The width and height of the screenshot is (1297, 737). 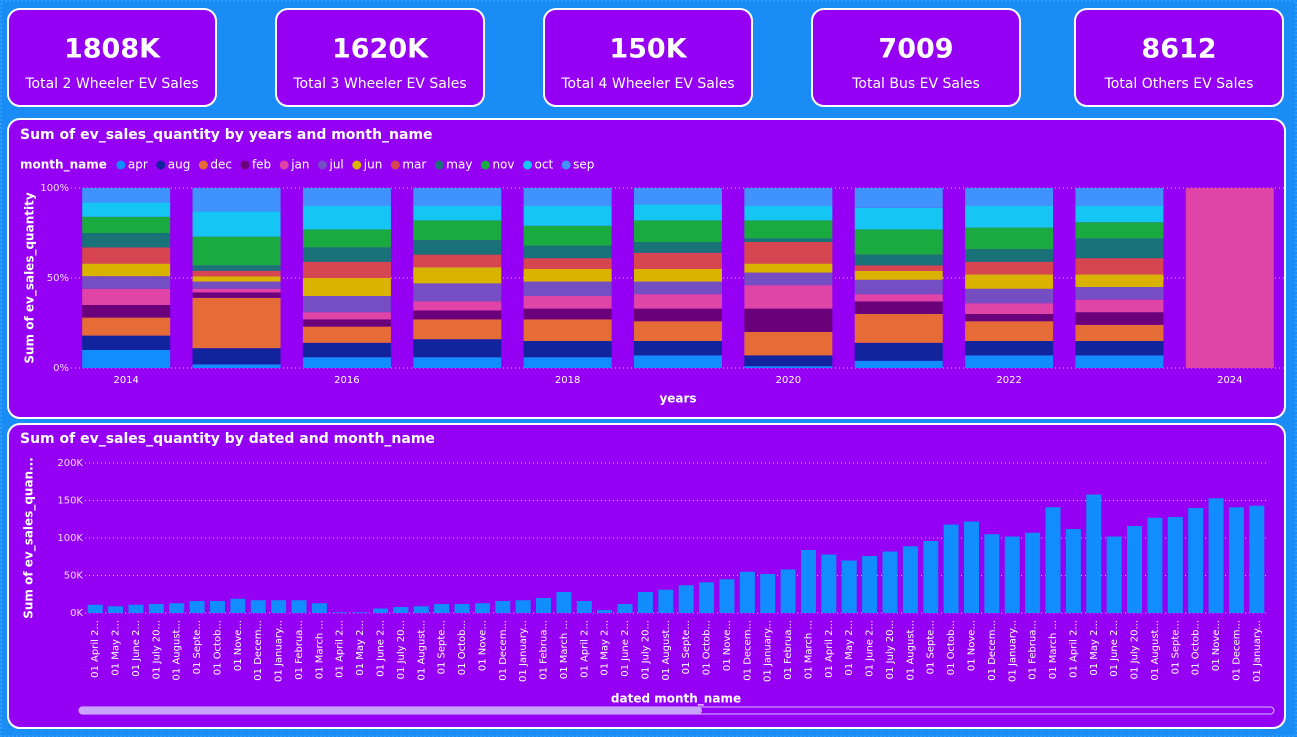 What do you see at coordinates (390, 710) in the screenshot?
I see `scrollbar-thumb` at bounding box center [390, 710].